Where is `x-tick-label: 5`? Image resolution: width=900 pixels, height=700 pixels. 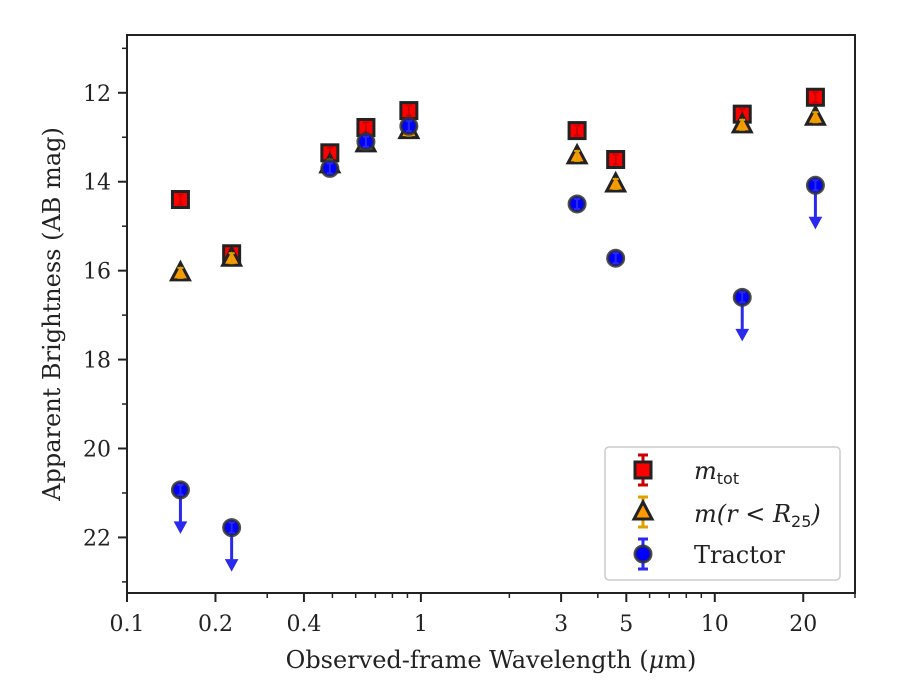 x-tick-label: 5 is located at coordinates (626, 624).